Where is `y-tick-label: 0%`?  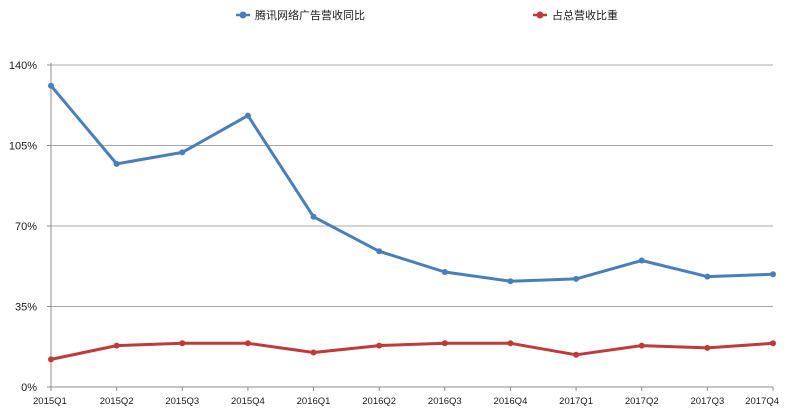 y-tick-label: 0% is located at coordinates (29, 388).